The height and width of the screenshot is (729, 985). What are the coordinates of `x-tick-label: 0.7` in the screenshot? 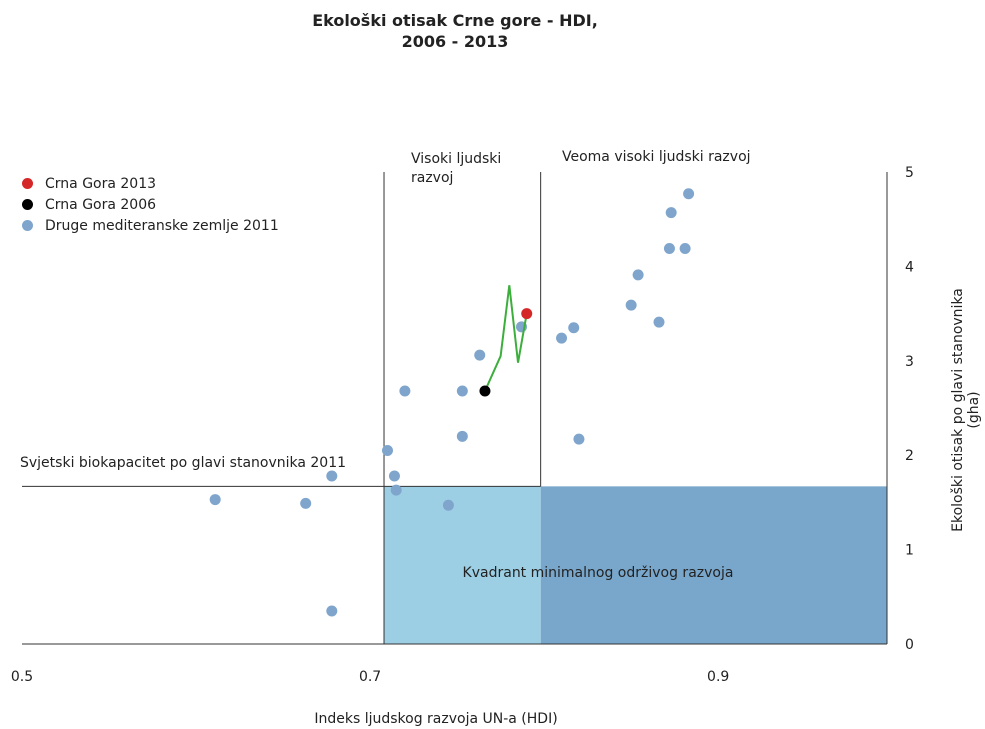 It's located at (370, 677).